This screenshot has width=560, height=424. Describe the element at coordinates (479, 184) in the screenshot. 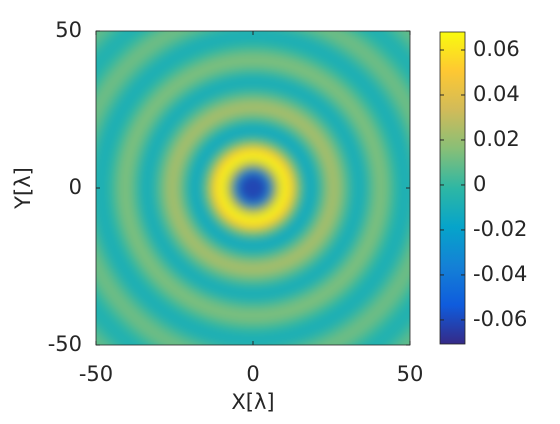

I see `colorbar-tick-label: 0` at that location.